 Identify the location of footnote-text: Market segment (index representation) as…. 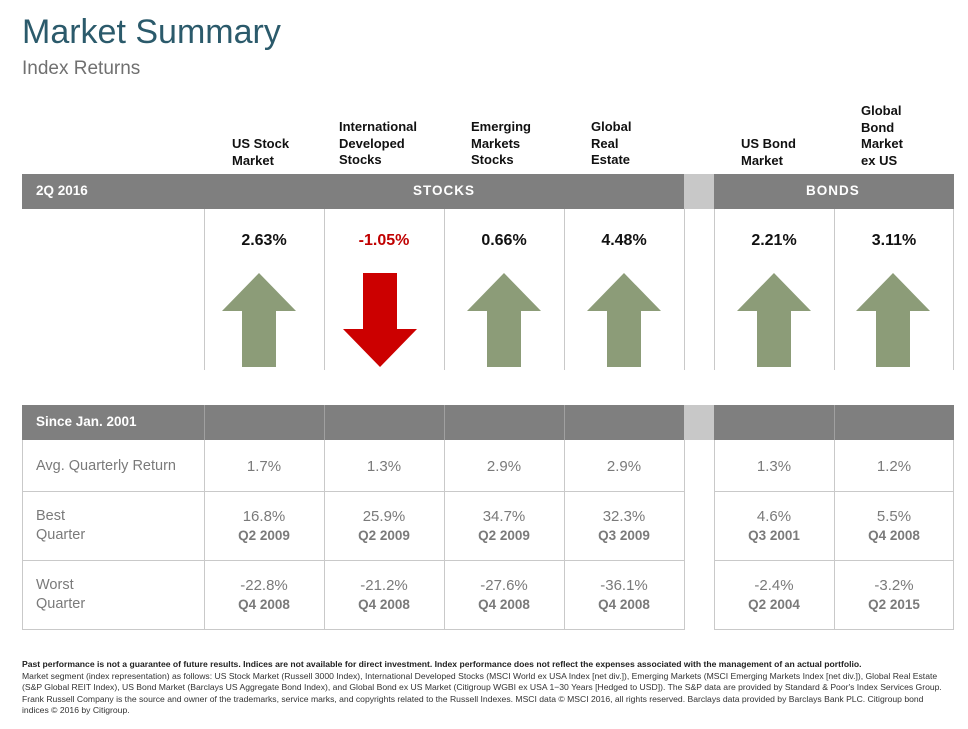
(482, 693).